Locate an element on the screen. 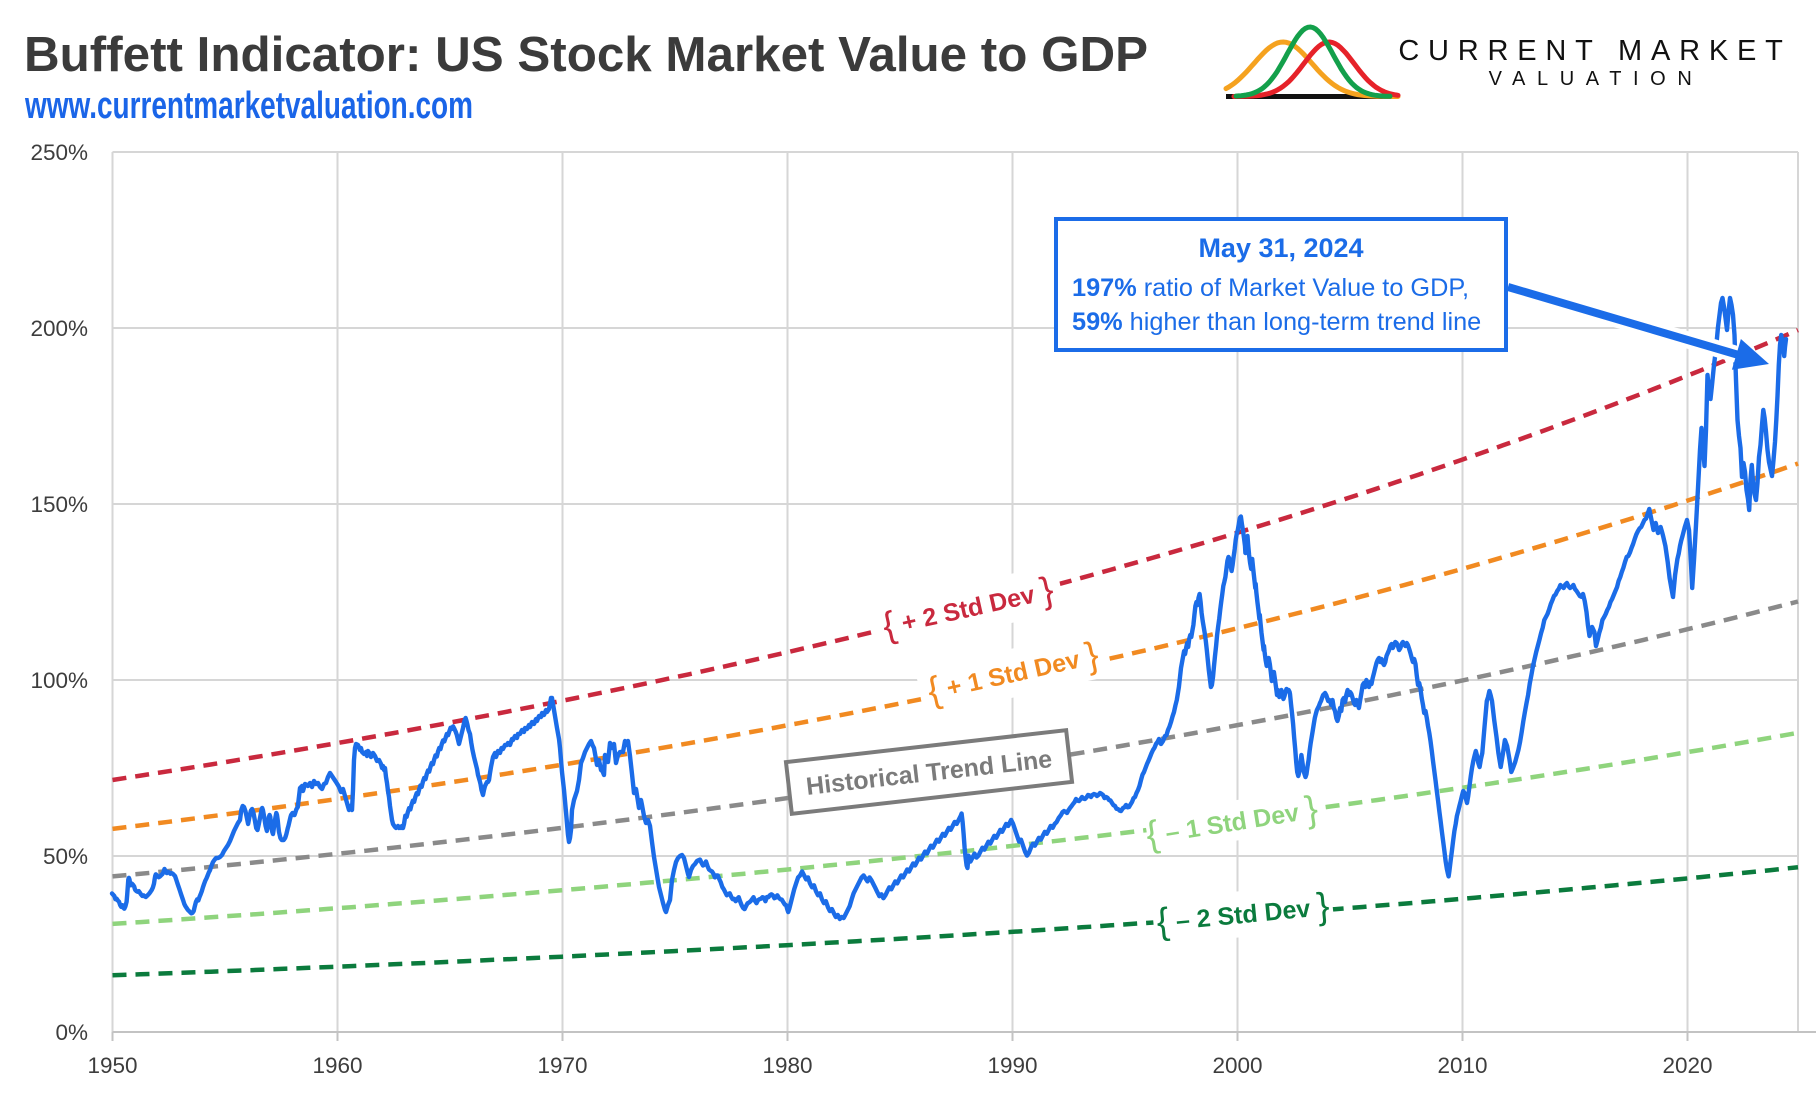  svg-text: 1990 is located at coordinates (1012, 1065).